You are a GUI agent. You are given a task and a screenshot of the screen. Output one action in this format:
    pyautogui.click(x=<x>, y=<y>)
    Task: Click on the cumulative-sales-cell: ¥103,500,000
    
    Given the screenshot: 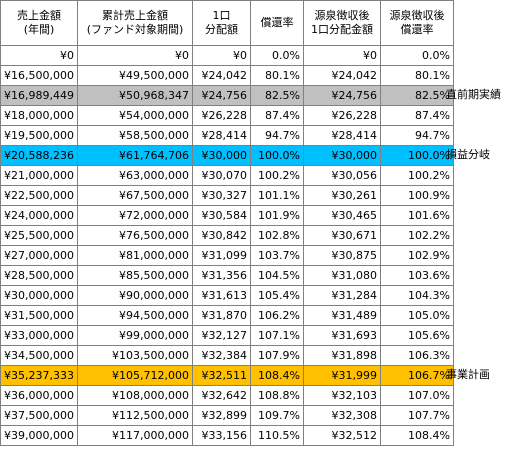 What is the action you would take?
    pyautogui.click(x=134, y=355)
    